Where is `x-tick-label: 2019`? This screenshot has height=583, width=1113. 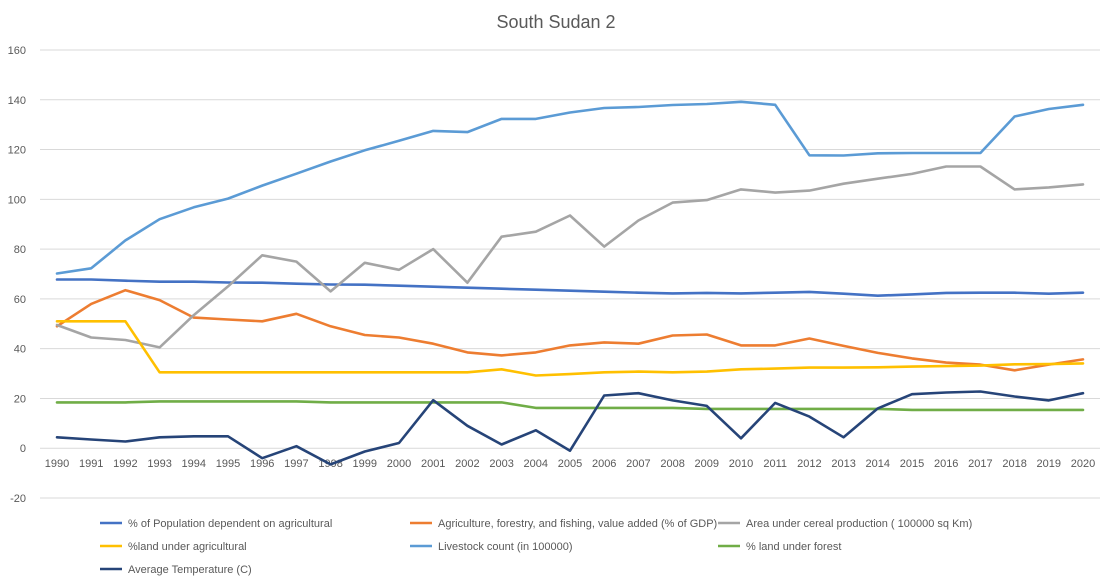 x-tick-label: 2019 is located at coordinates (1049, 464).